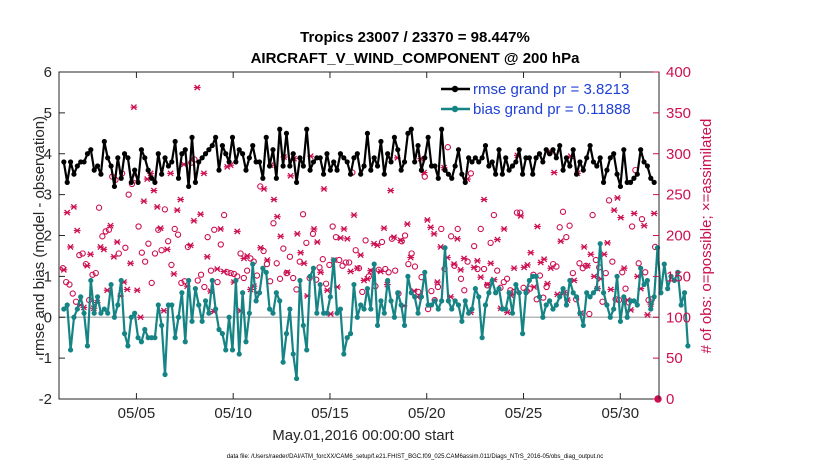 Image resolution: width=830 pixels, height=470 pixels. I want to click on chart-title-line2: AIRCRAFT_V_WIND_COMPONENT @ 200 hPa, so click(416, 58).